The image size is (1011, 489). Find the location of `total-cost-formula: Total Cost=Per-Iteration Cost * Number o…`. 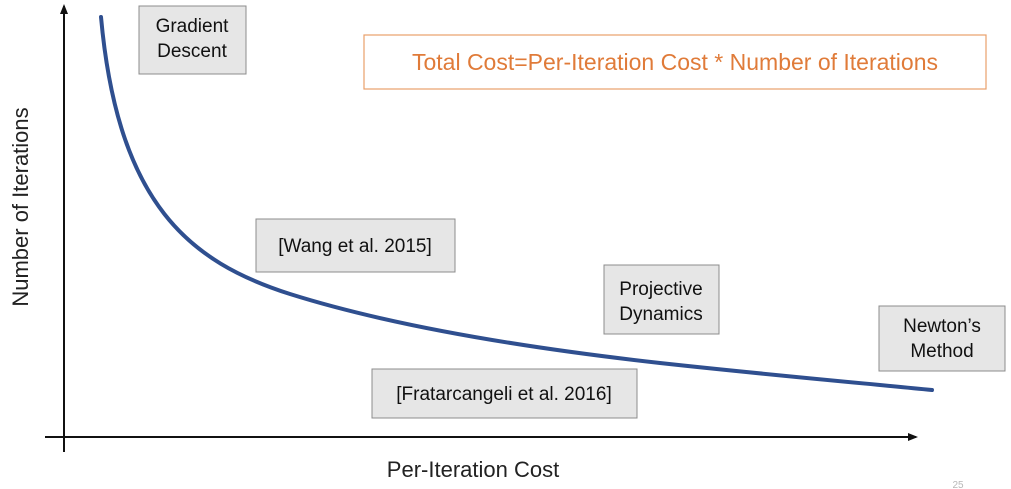

total-cost-formula: Total Cost=Per-Iteration Cost * Number o… is located at coordinates (675, 62).